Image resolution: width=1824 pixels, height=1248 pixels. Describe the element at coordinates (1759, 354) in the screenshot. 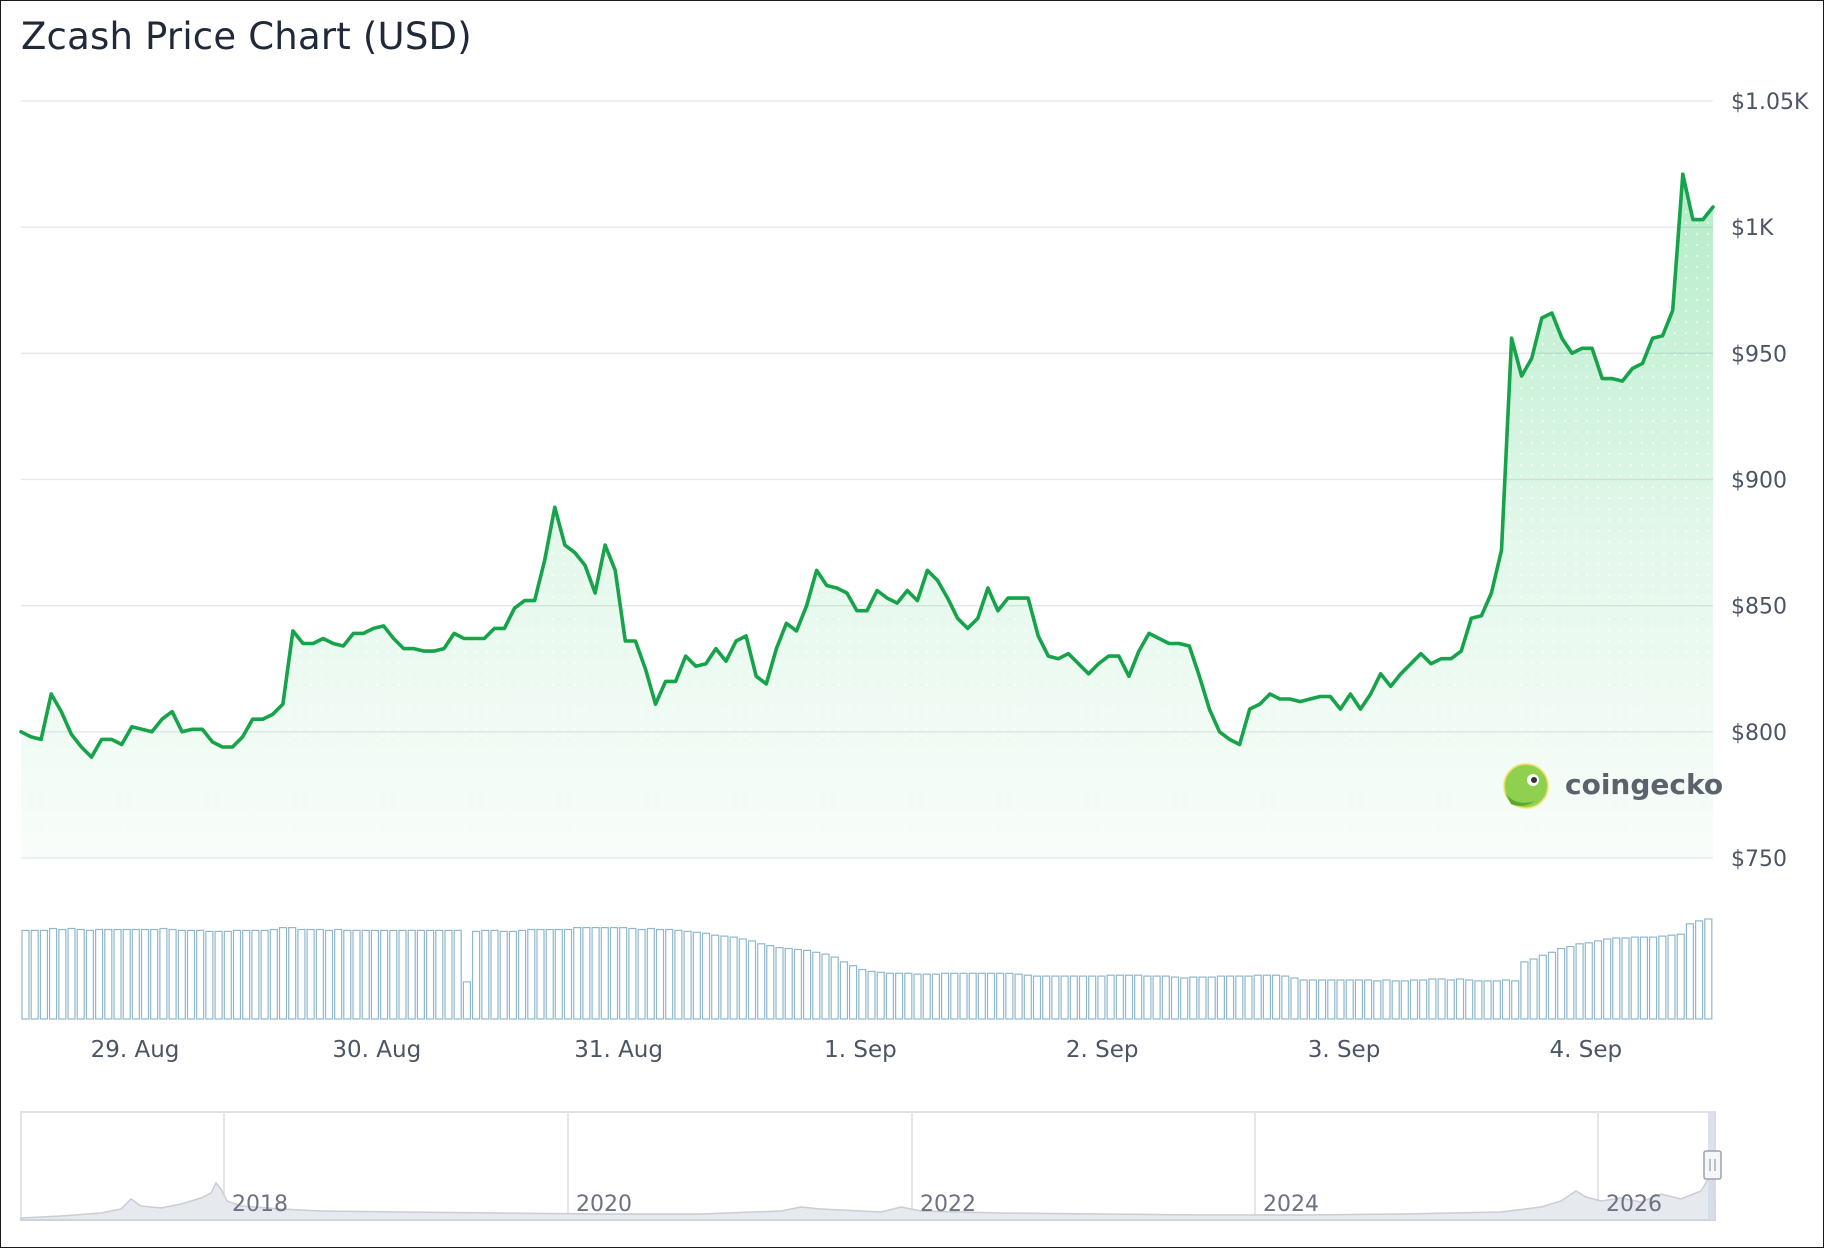

I see `y-tick-label: $950` at that location.